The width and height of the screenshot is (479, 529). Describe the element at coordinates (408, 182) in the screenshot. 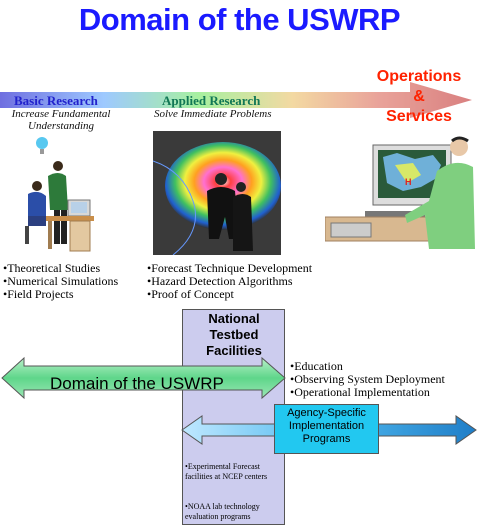

I see `svg-text: H` at that location.